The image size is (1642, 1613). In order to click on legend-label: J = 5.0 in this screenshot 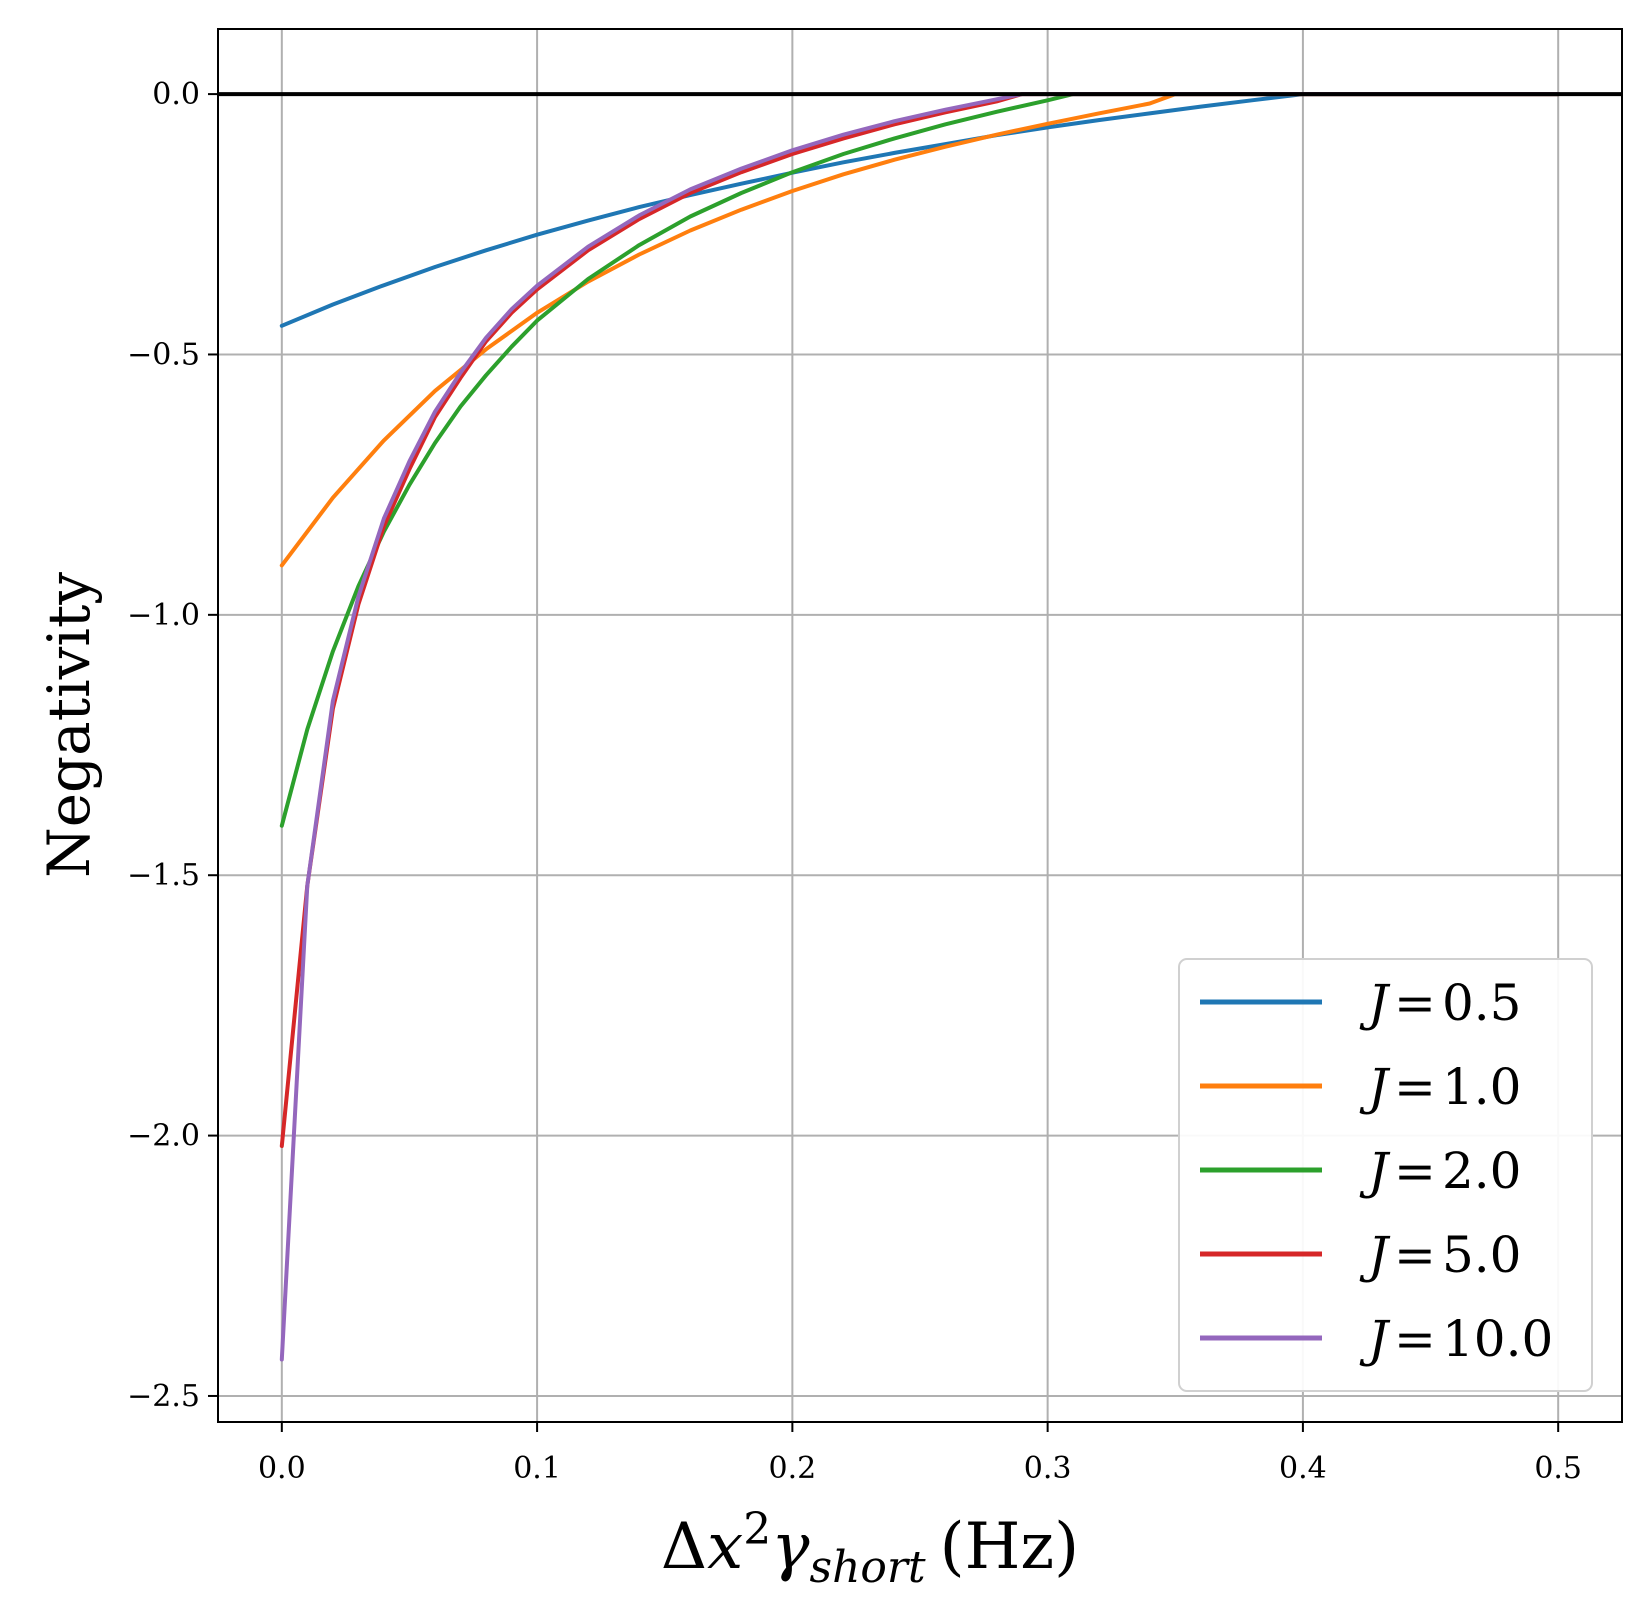, I will do `click(1440, 1255)`.